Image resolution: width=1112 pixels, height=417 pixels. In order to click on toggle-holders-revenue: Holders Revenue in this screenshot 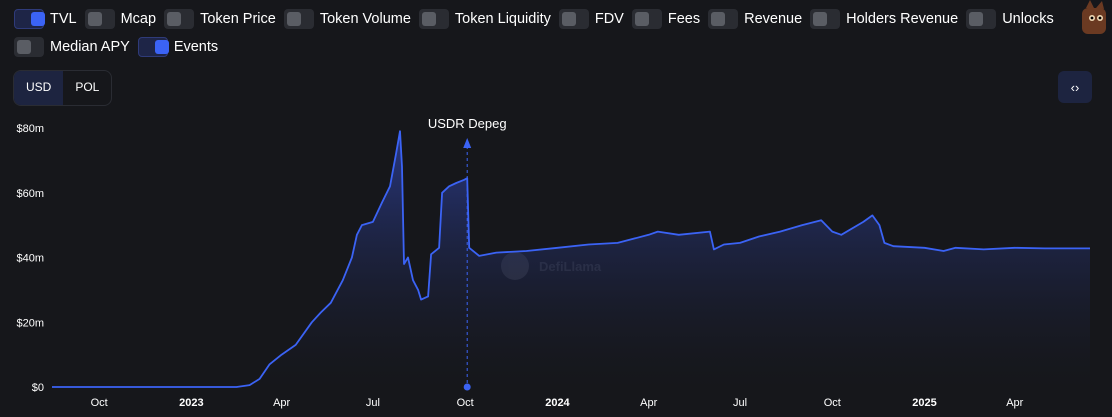, I will do `click(884, 19)`.